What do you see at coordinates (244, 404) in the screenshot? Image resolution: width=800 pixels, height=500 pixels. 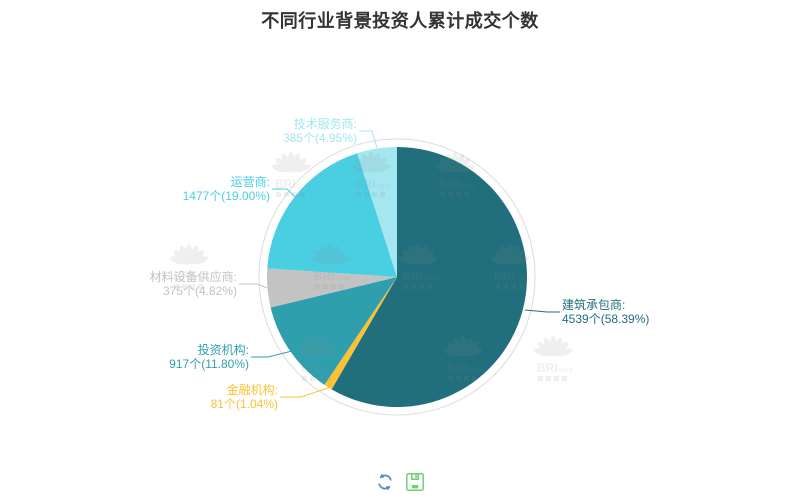 I see `pie-label-value: 81个(1.04%)` at bounding box center [244, 404].